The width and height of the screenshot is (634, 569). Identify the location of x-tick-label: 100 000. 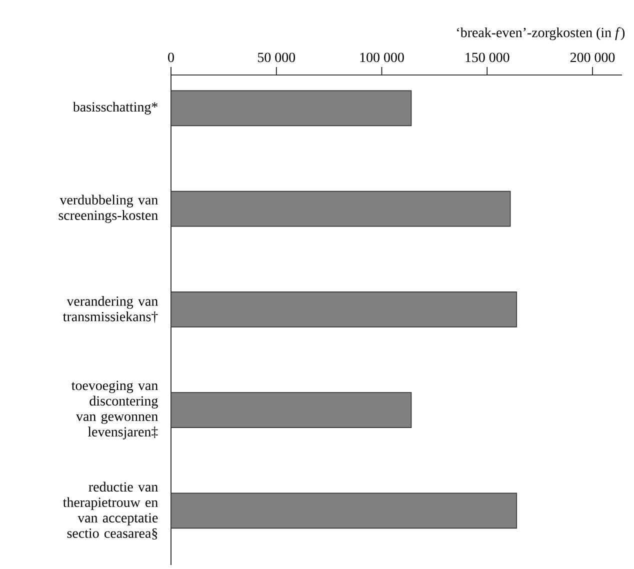
(382, 57).